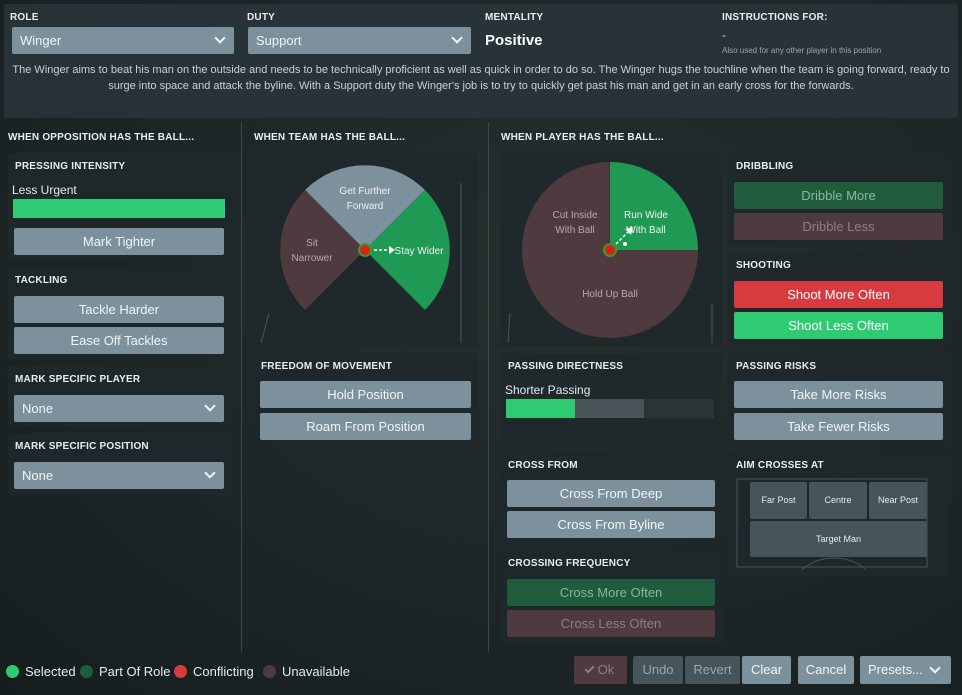  I want to click on pressing-slider-fill, so click(119, 208).